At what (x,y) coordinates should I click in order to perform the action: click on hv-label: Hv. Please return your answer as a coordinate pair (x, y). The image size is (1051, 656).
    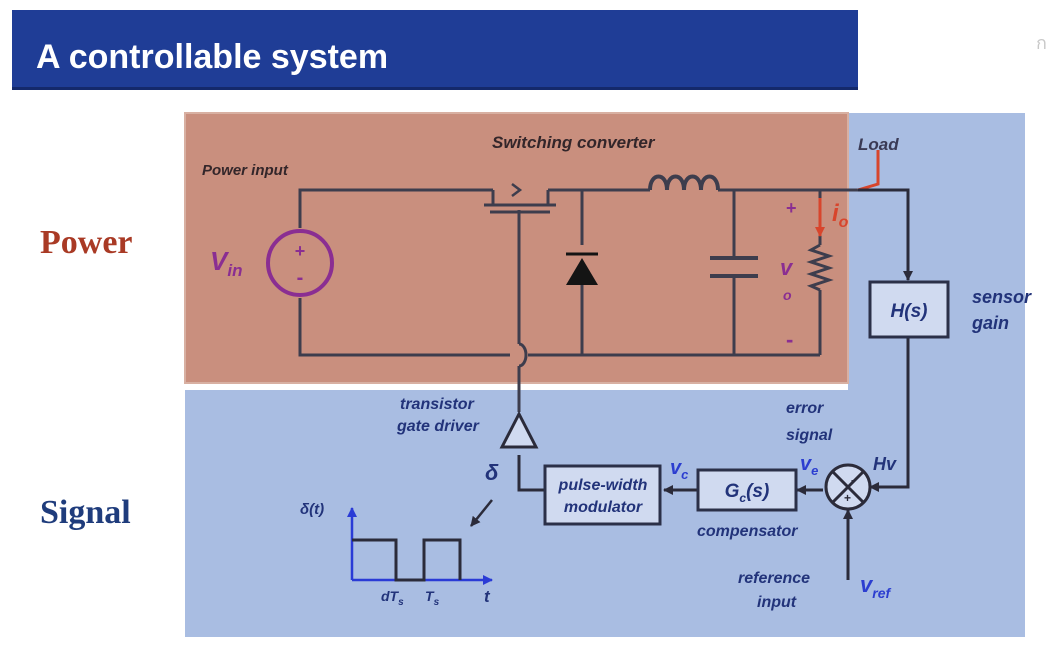
    Looking at the image, I should click on (885, 464).